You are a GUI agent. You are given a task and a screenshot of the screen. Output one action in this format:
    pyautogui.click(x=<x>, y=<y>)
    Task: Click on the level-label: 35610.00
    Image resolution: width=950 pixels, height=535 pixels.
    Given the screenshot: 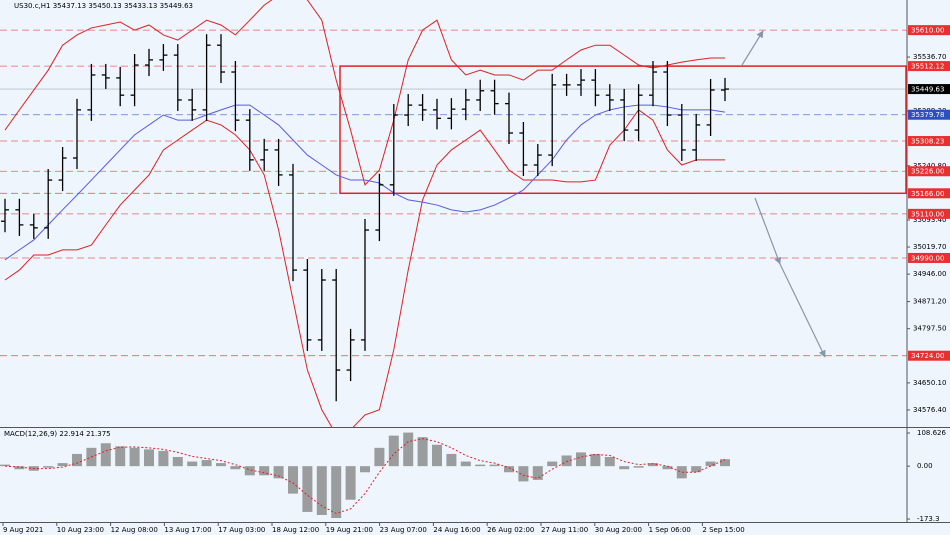 What is the action you would take?
    pyautogui.click(x=927, y=31)
    